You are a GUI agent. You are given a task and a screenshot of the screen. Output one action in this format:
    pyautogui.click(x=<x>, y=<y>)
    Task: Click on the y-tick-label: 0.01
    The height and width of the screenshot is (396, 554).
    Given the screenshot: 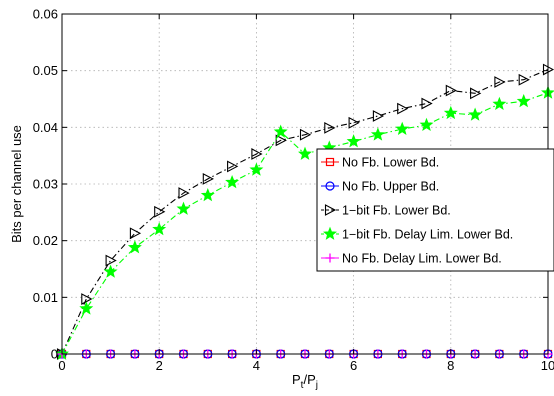 What is the action you would take?
    pyautogui.click(x=45, y=297)
    